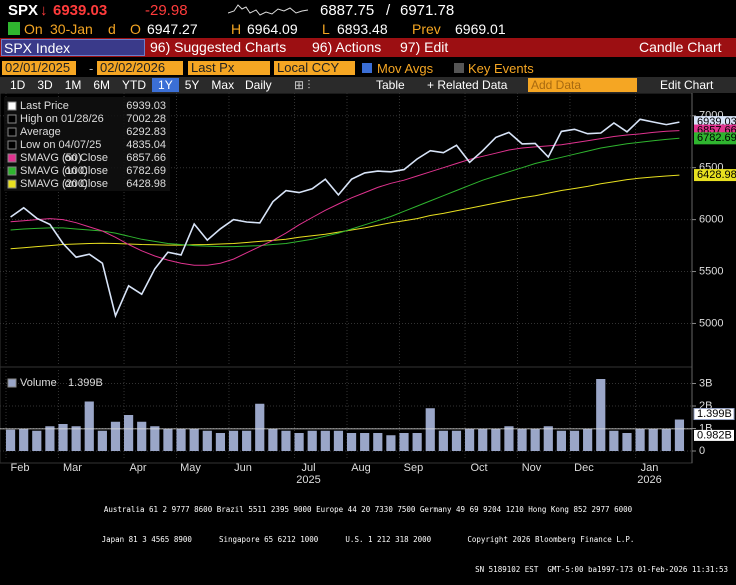 The image size is (736, 585). What do you see at coordinates (302, 85) in the screenshot?
I see `chart-icons: ⊞ ⫶` at bounding box center [302, 85].